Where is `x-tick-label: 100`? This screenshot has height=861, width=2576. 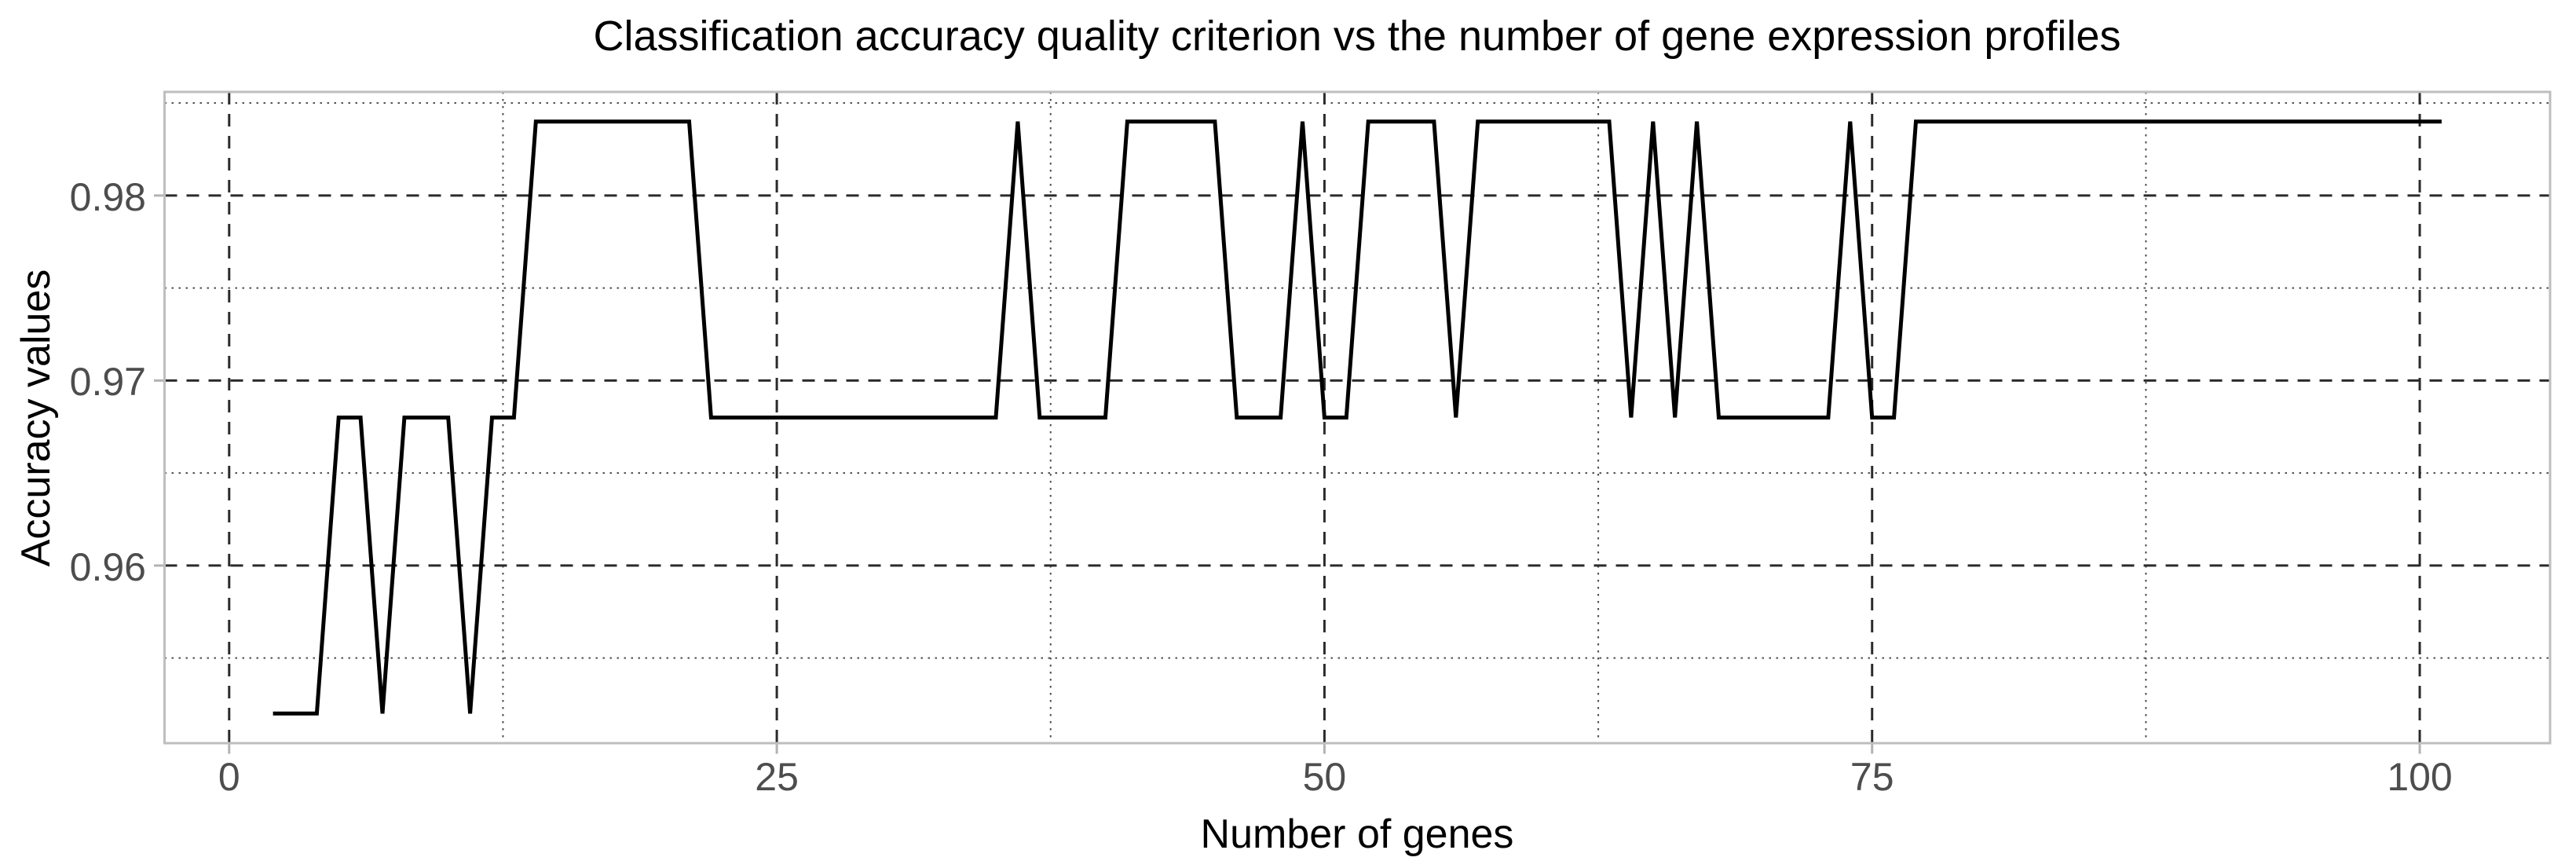 x-tick-label: 100 is located at coordinates (2420, 777).